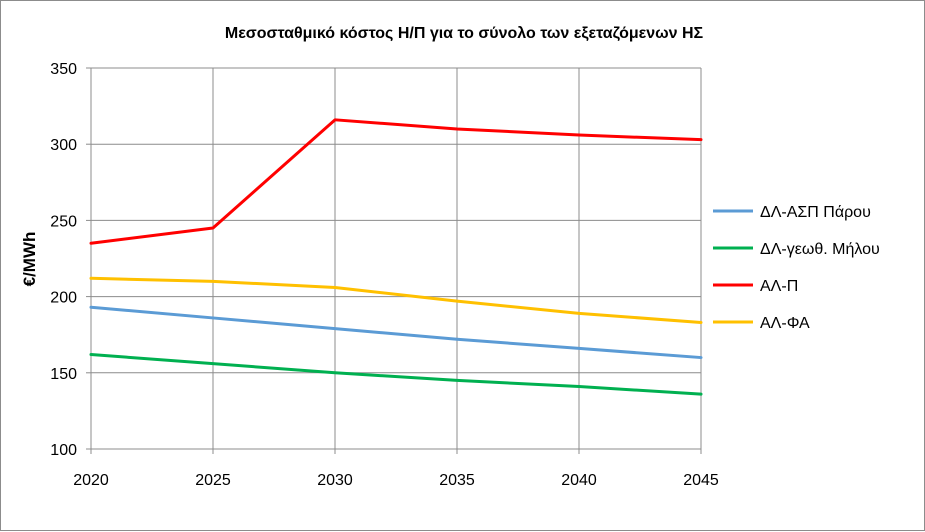 This screenshot has height=532, width=925. Describe the element at coordinates (63, 298) in the screenshot. I see `y-tick-label: 200` at that location.